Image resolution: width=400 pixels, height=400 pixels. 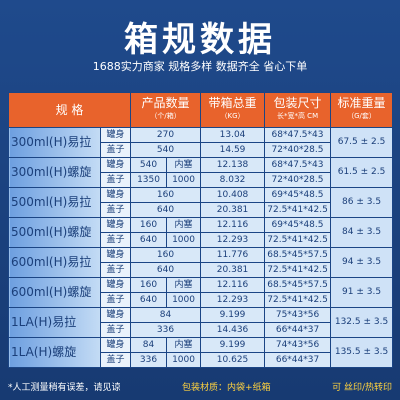 I want to click on size: 74*43*56, so click(x=298, y=345).